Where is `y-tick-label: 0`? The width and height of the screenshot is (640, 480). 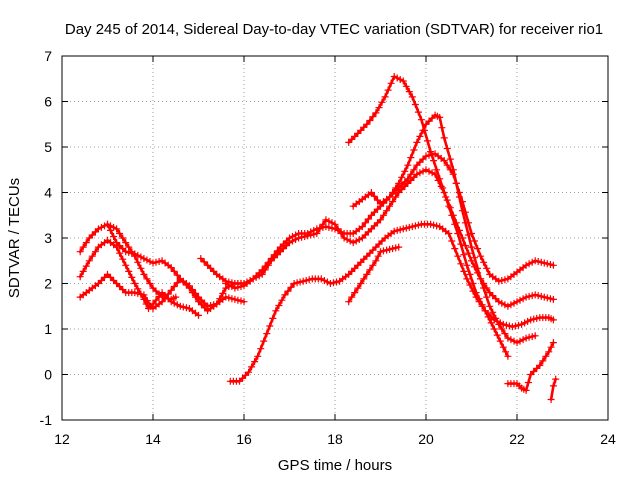 y-tick-label: 0 is located at coordinates (48, 375).